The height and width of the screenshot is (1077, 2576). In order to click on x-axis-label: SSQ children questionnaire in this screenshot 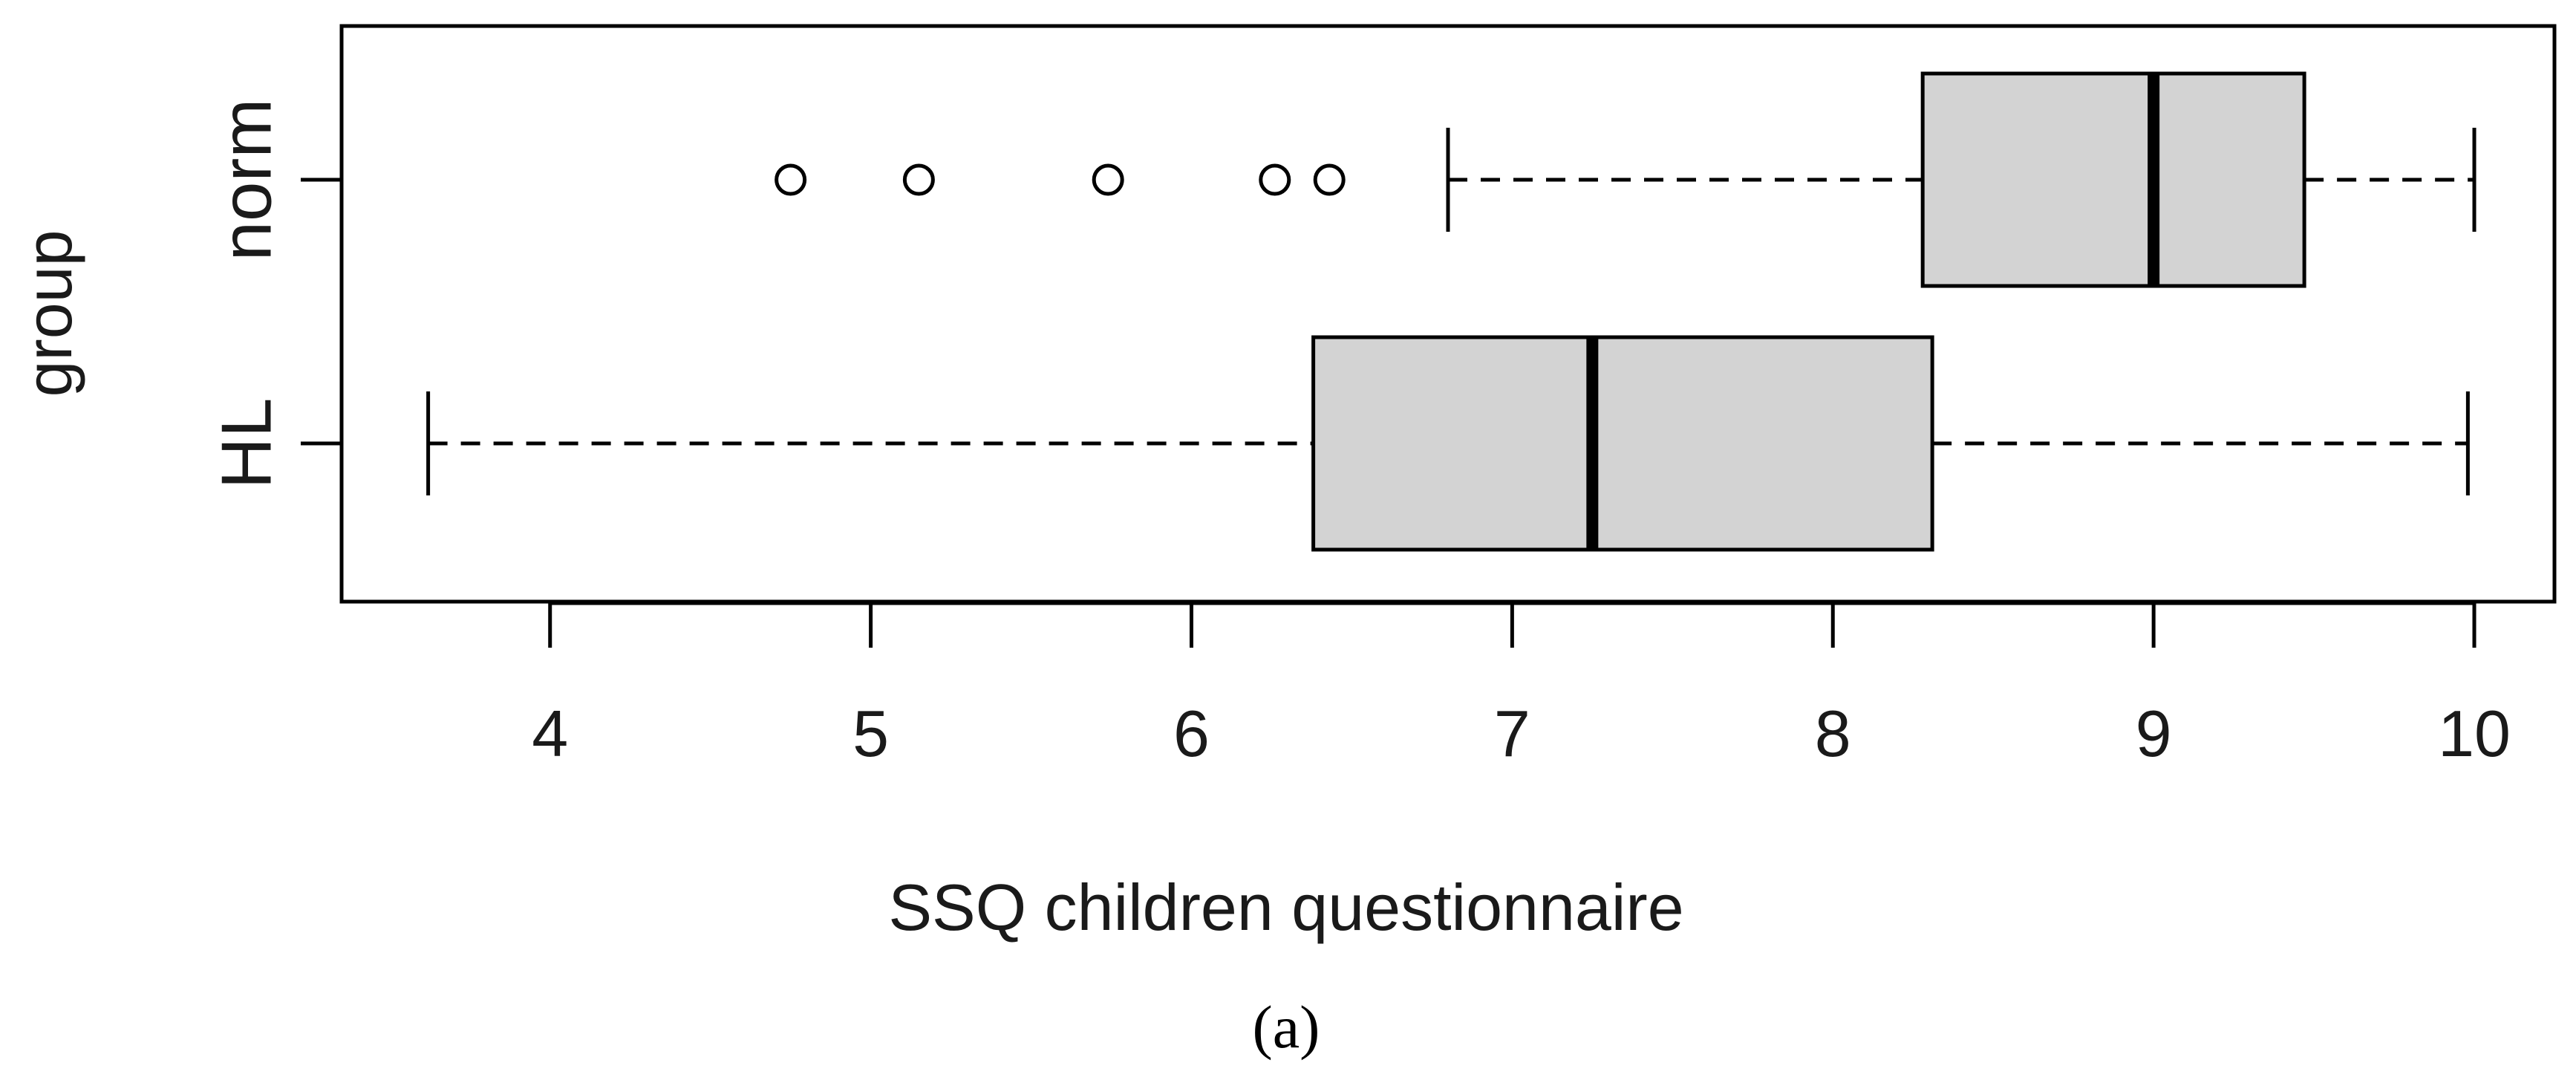, I will do `click(1285, 907)`.